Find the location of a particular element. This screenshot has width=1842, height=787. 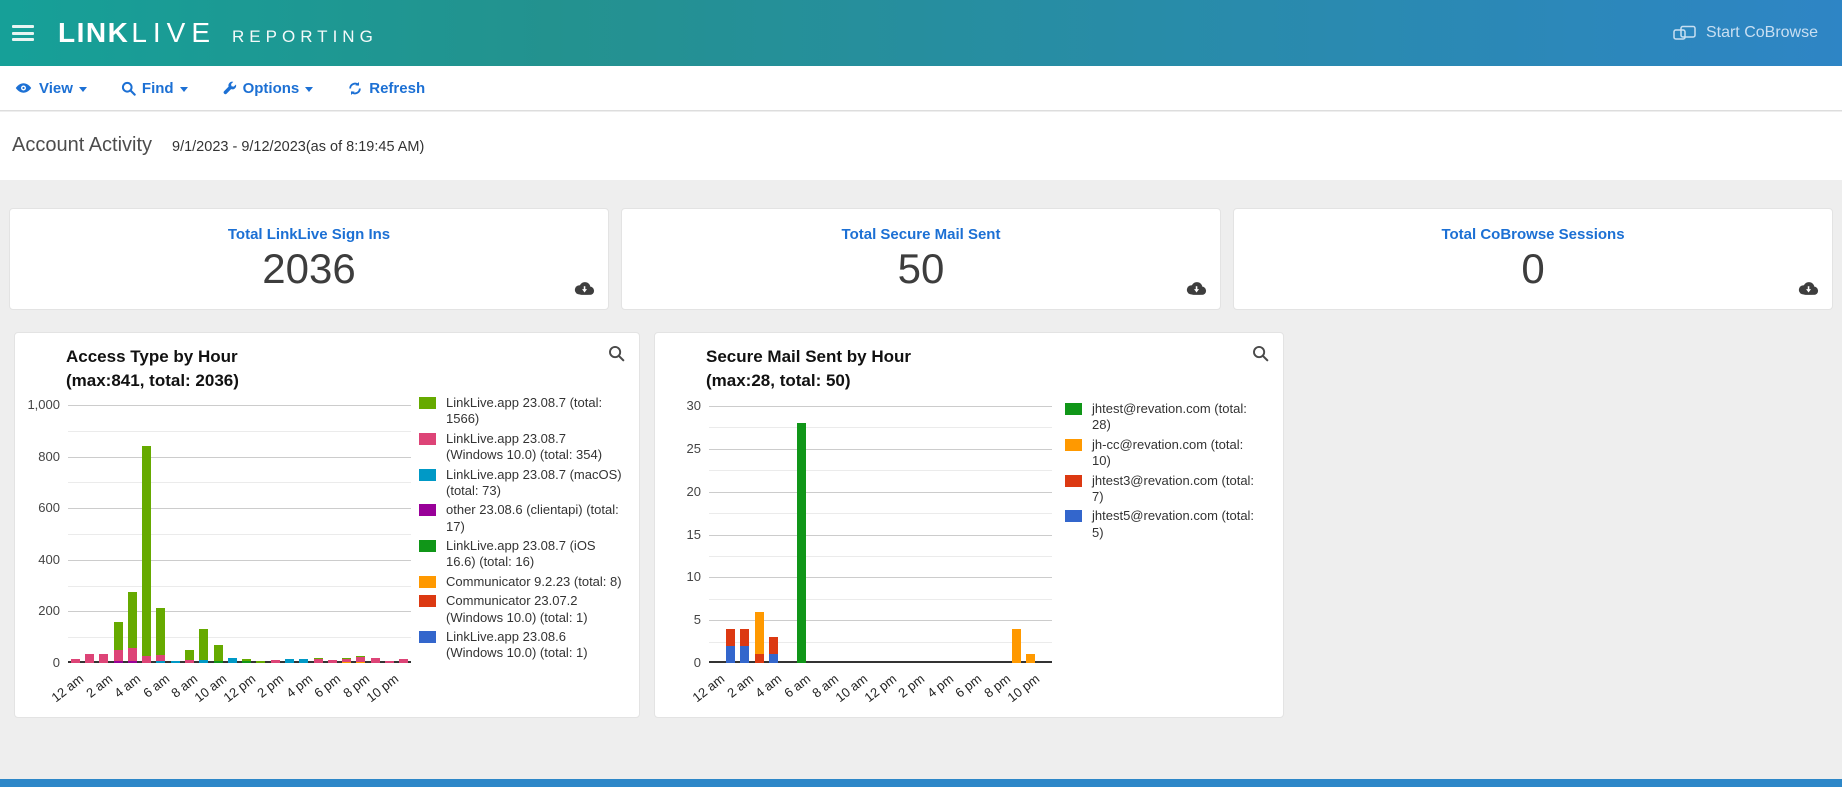

find-menu-button: Find is located at coordinates (154, 88).